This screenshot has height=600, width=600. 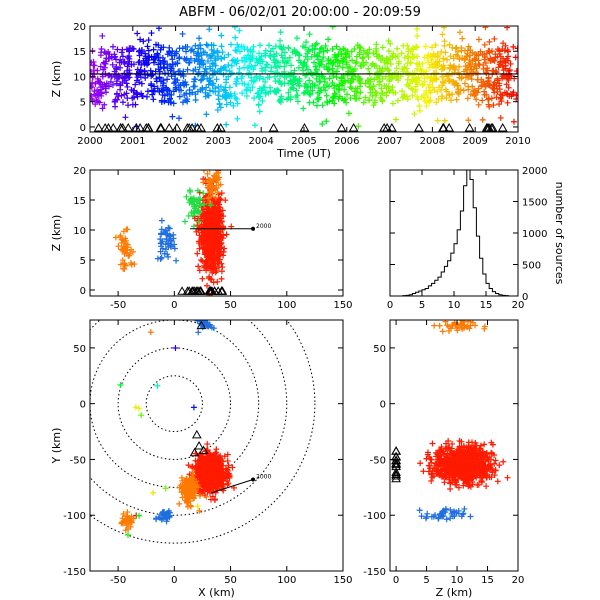 What do you see at coordinates (177, 127) in the screenshot?
I see `time-height-station-marker` at bounding box center [177, 127].